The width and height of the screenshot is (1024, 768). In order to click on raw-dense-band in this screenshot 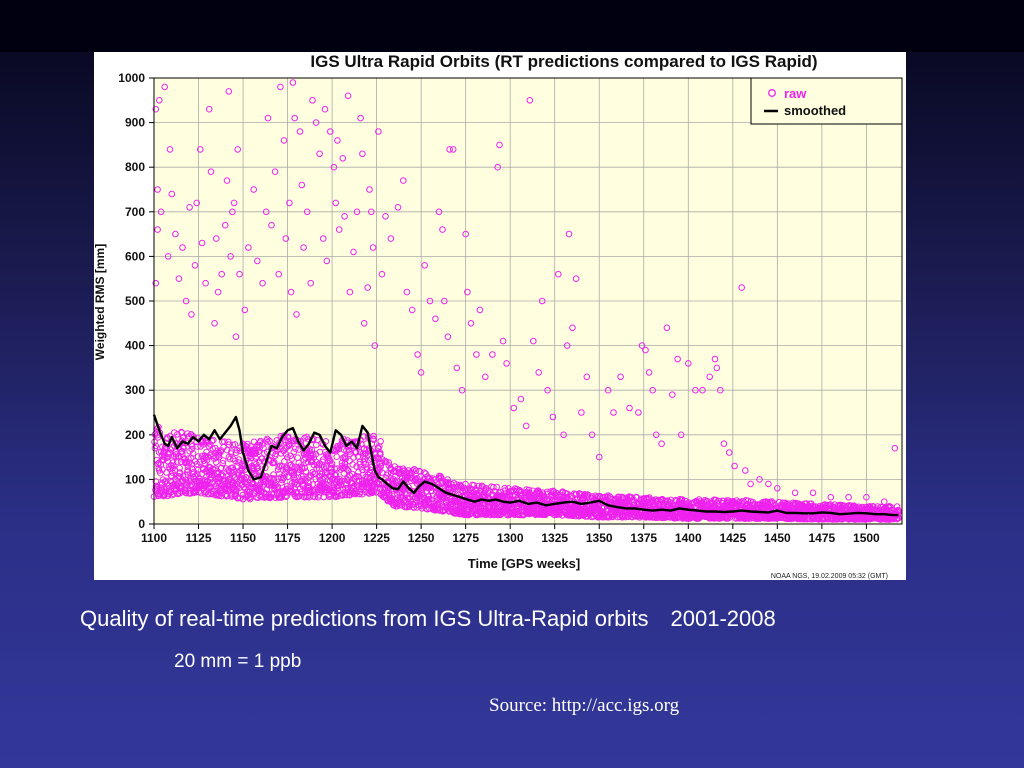, I will do `click(526, 473)`.